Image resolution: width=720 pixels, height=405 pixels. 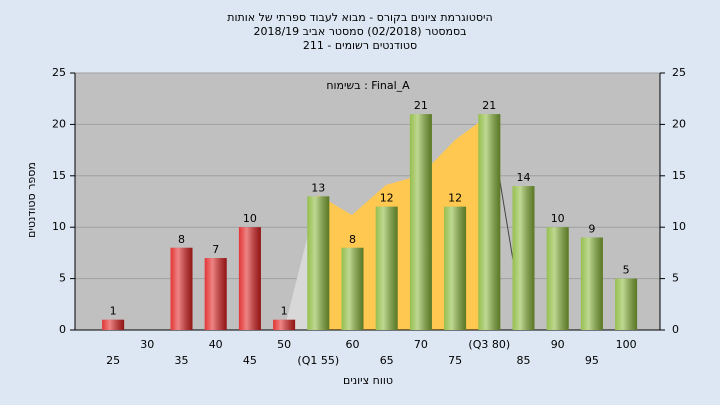 I want to click on x-tick-label: 60, so click(x=353, y=344).